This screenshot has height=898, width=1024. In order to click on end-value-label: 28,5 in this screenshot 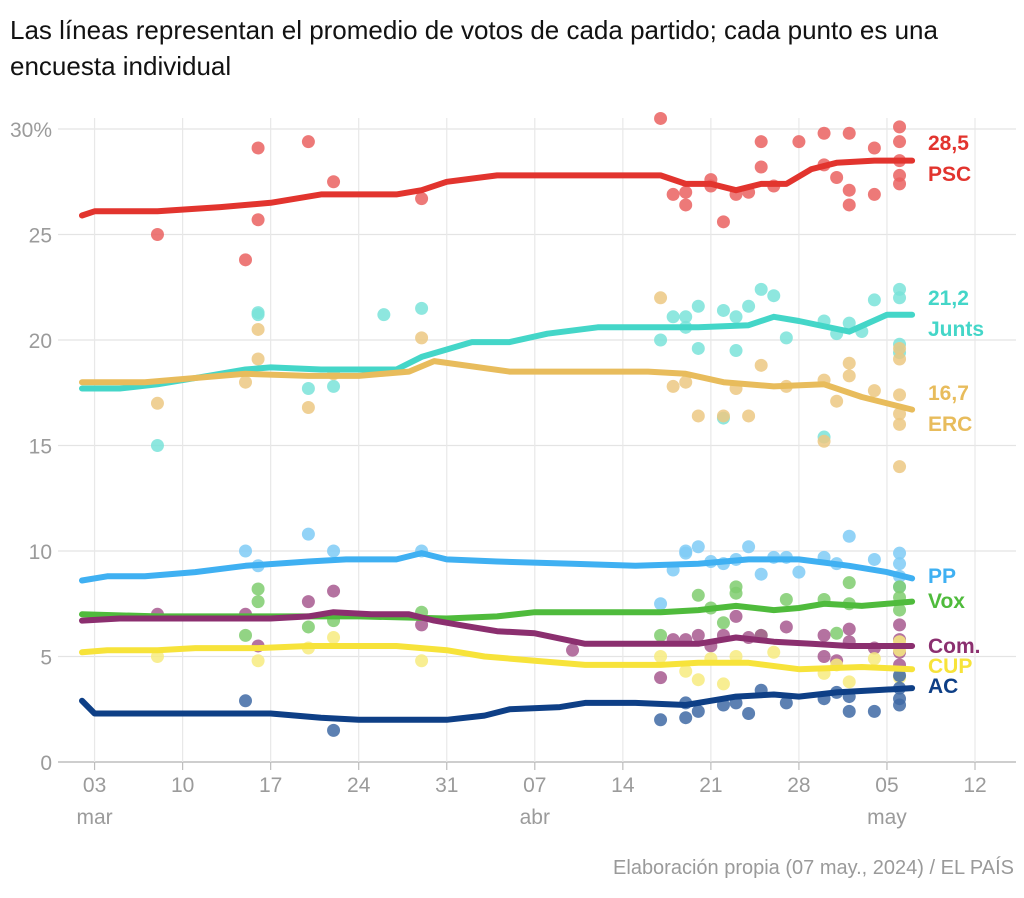, I will do `click(948, 143)`.